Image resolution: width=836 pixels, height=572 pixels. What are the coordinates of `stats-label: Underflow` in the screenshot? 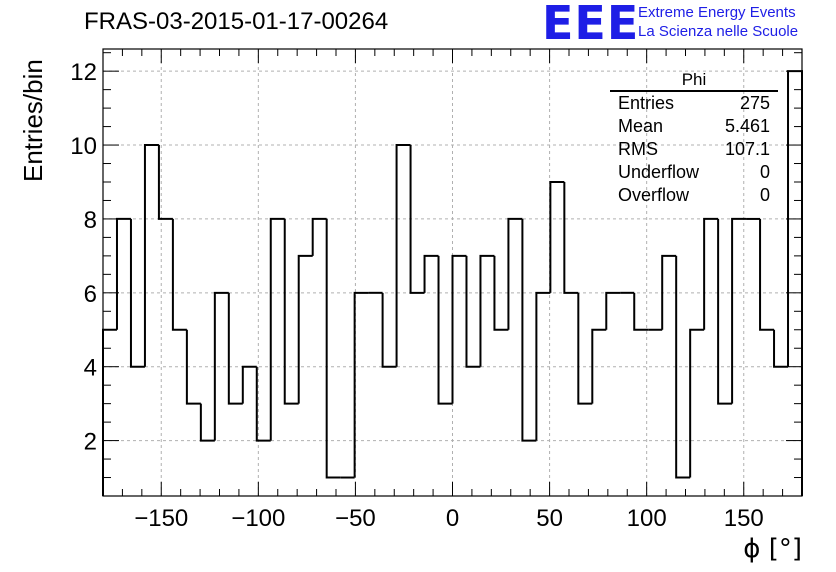 It's located at (659, 172).